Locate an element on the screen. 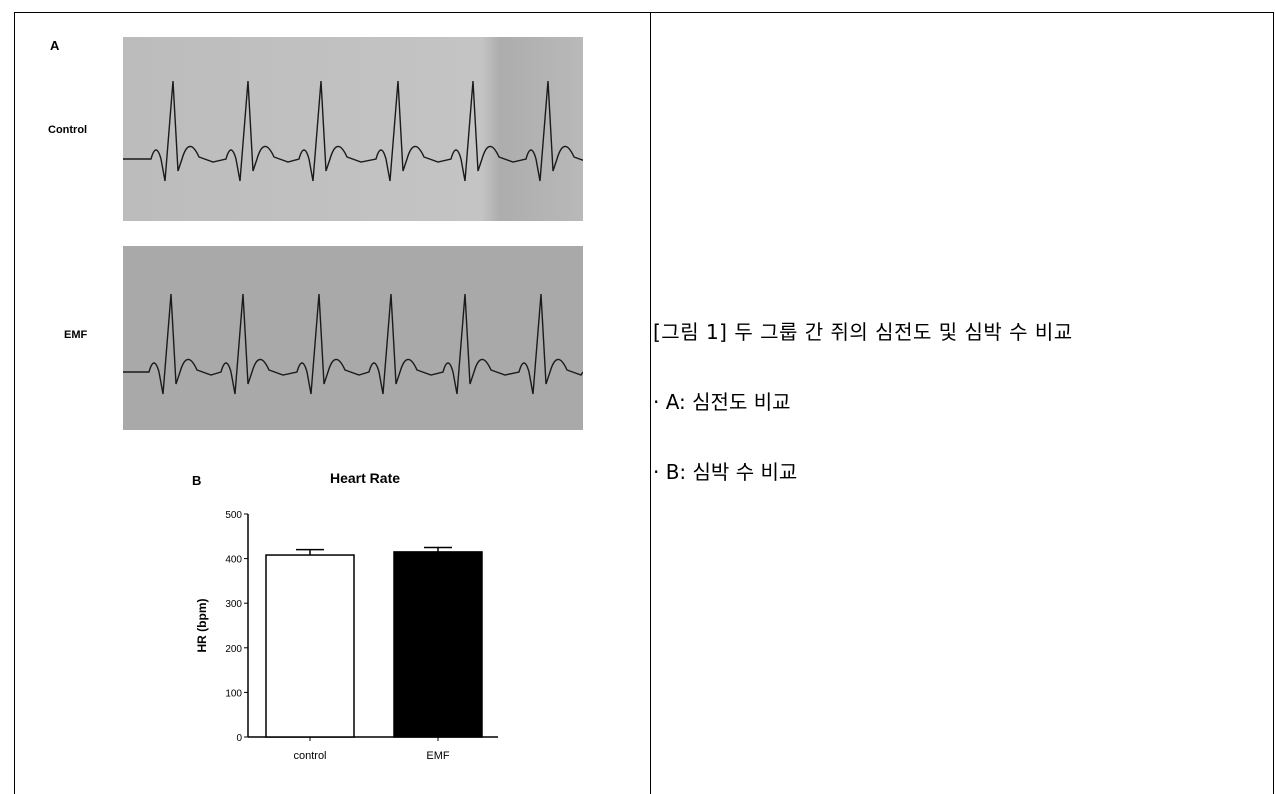 This screenshot has height=794, width=1275. ecg-line-emf is located at coordinates (353, 344).